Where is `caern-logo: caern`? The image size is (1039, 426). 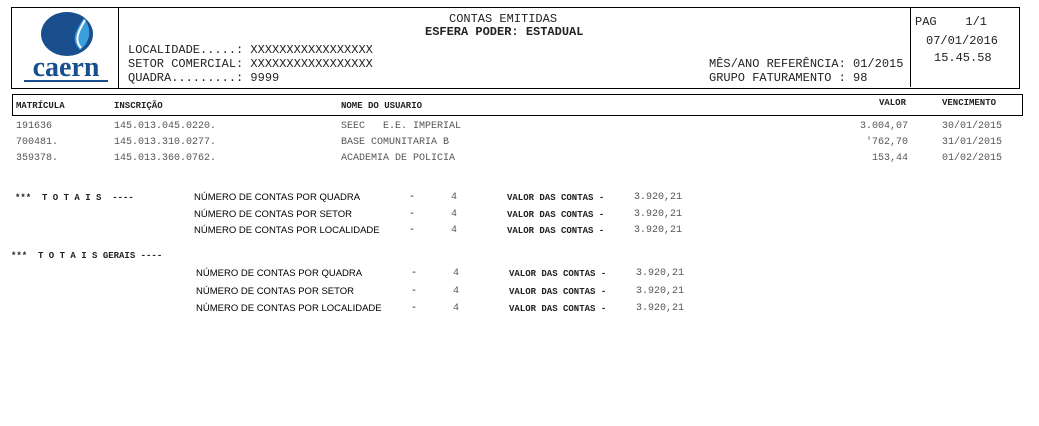 caern-logo: caern is located at coordinates (66, 48).